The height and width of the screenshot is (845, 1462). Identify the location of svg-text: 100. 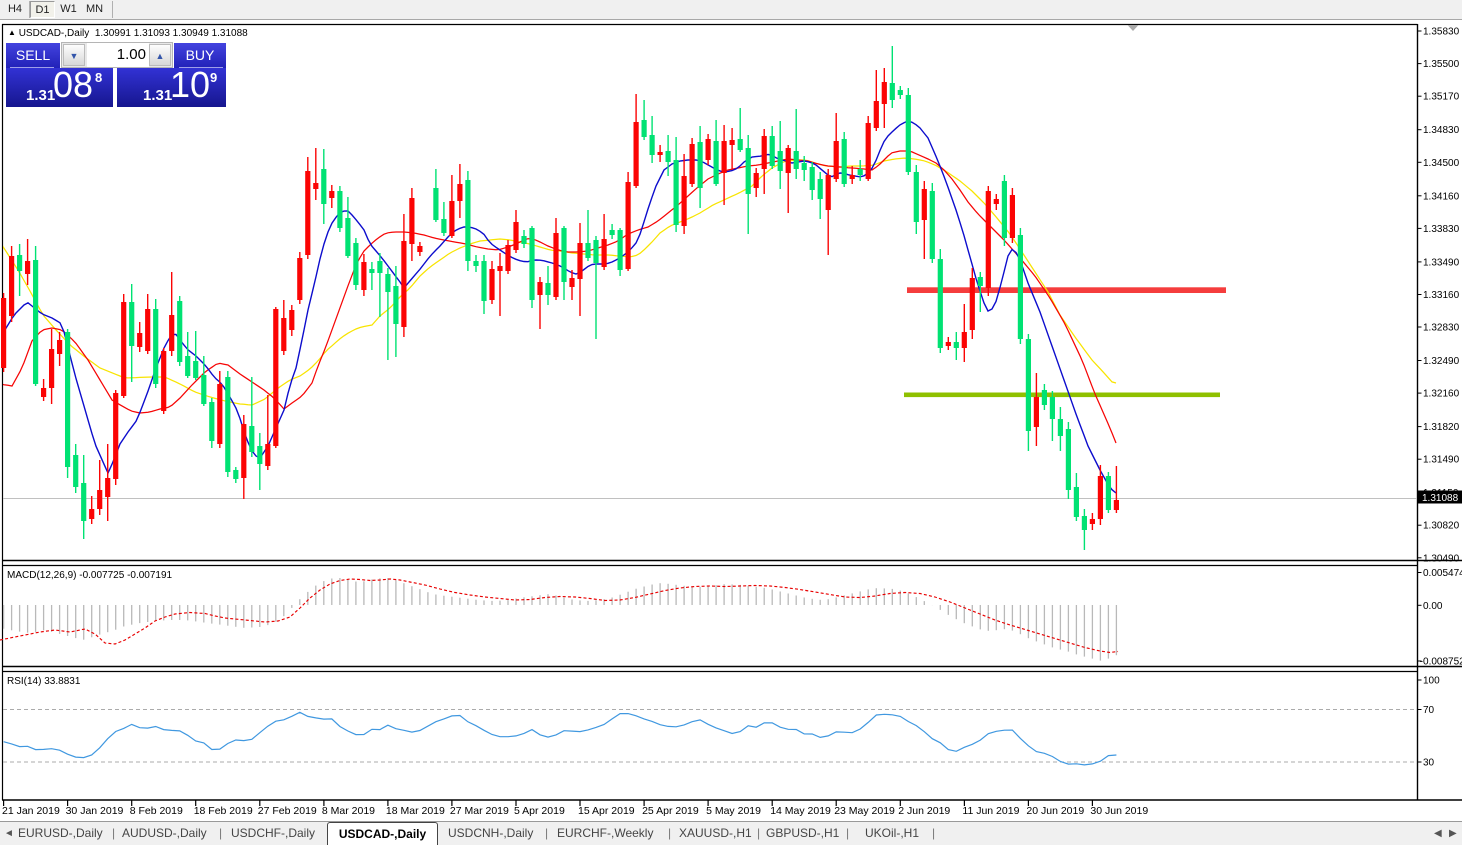
(1431, 681).